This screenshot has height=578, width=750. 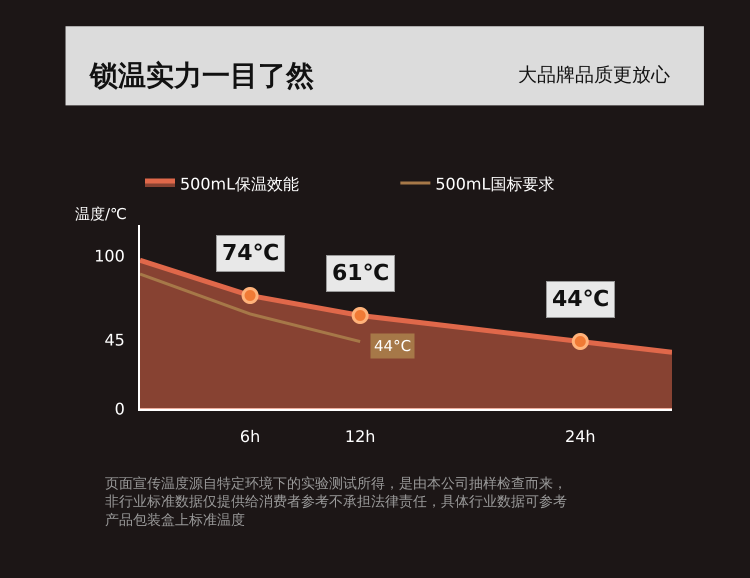 I want to click on x-tick-label: 12h, so click(x=360, y=436).